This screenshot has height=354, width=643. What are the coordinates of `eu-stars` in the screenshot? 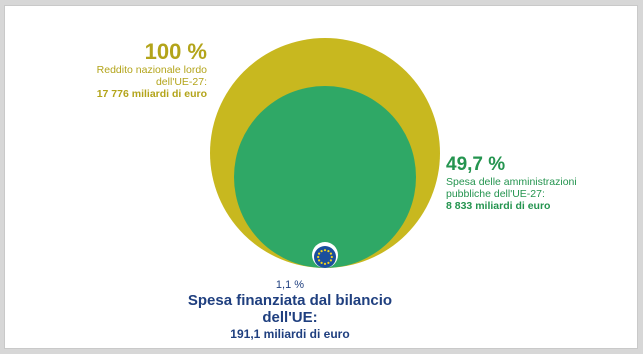 It's located at (325, 257).